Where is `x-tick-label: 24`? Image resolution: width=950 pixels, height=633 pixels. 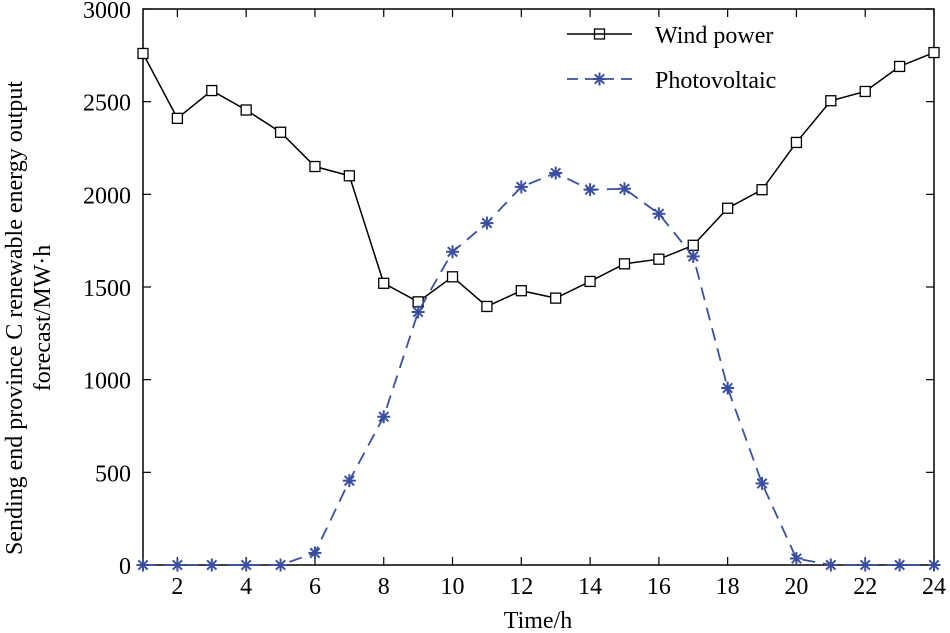
x-tick-label: 24 is located at coordinates (934, 587).